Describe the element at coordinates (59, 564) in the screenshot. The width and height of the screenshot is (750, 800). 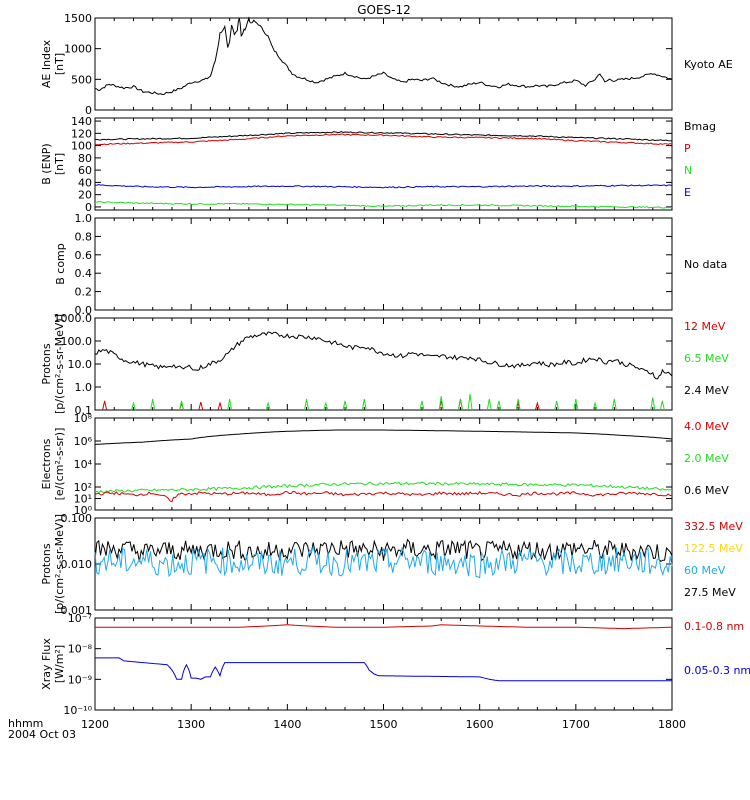
I see `y-axis-label: [p/(cm²-s-sr-MeV)]` at that location.